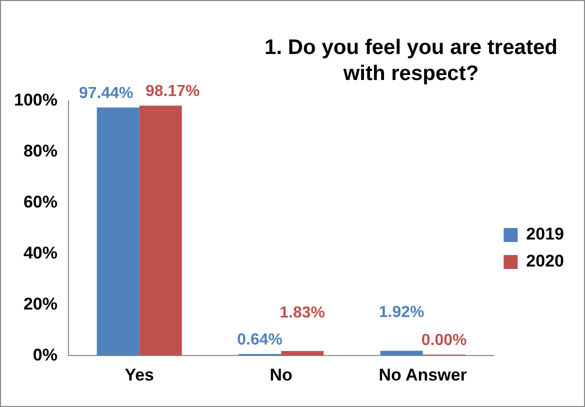  I want to click on legend-label: 2020, so click(545, 261).